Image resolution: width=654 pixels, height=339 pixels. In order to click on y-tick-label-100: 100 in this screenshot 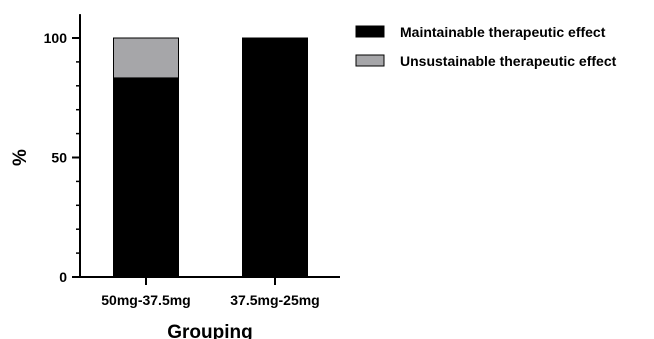, I will do `click(56, 38)`.